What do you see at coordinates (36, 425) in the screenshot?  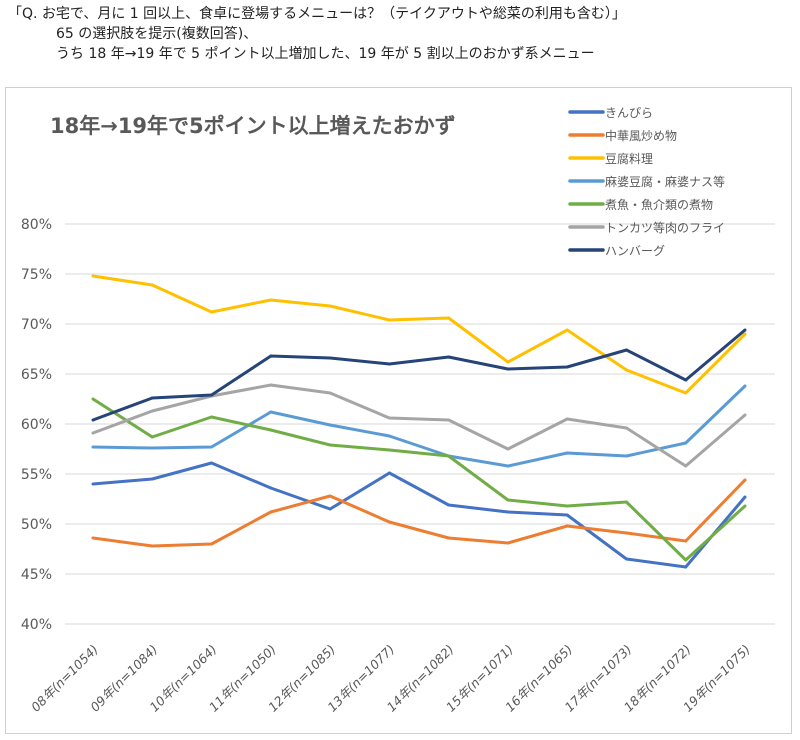 I see `y-tick-label: 60%` at bounding box center [36, 425].